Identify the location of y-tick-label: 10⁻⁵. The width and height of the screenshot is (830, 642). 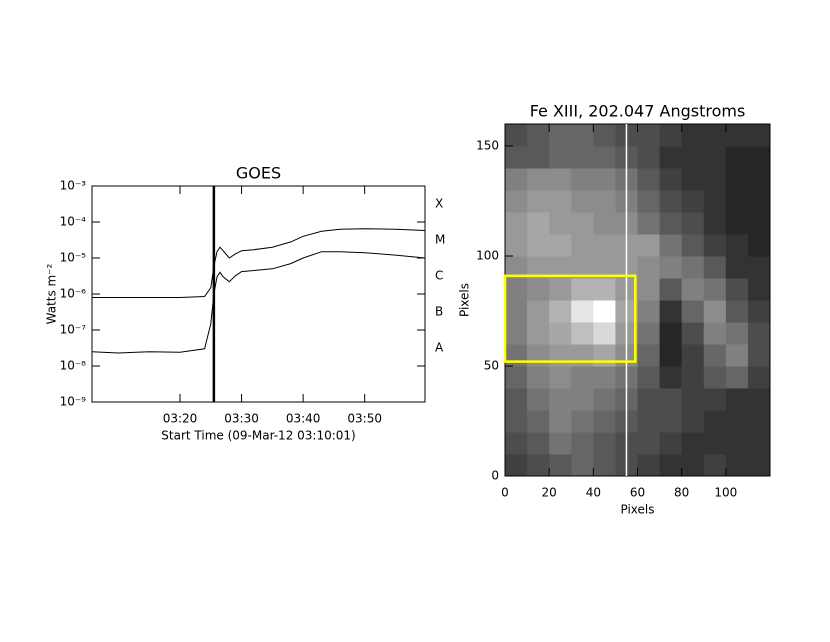
(73, 258).